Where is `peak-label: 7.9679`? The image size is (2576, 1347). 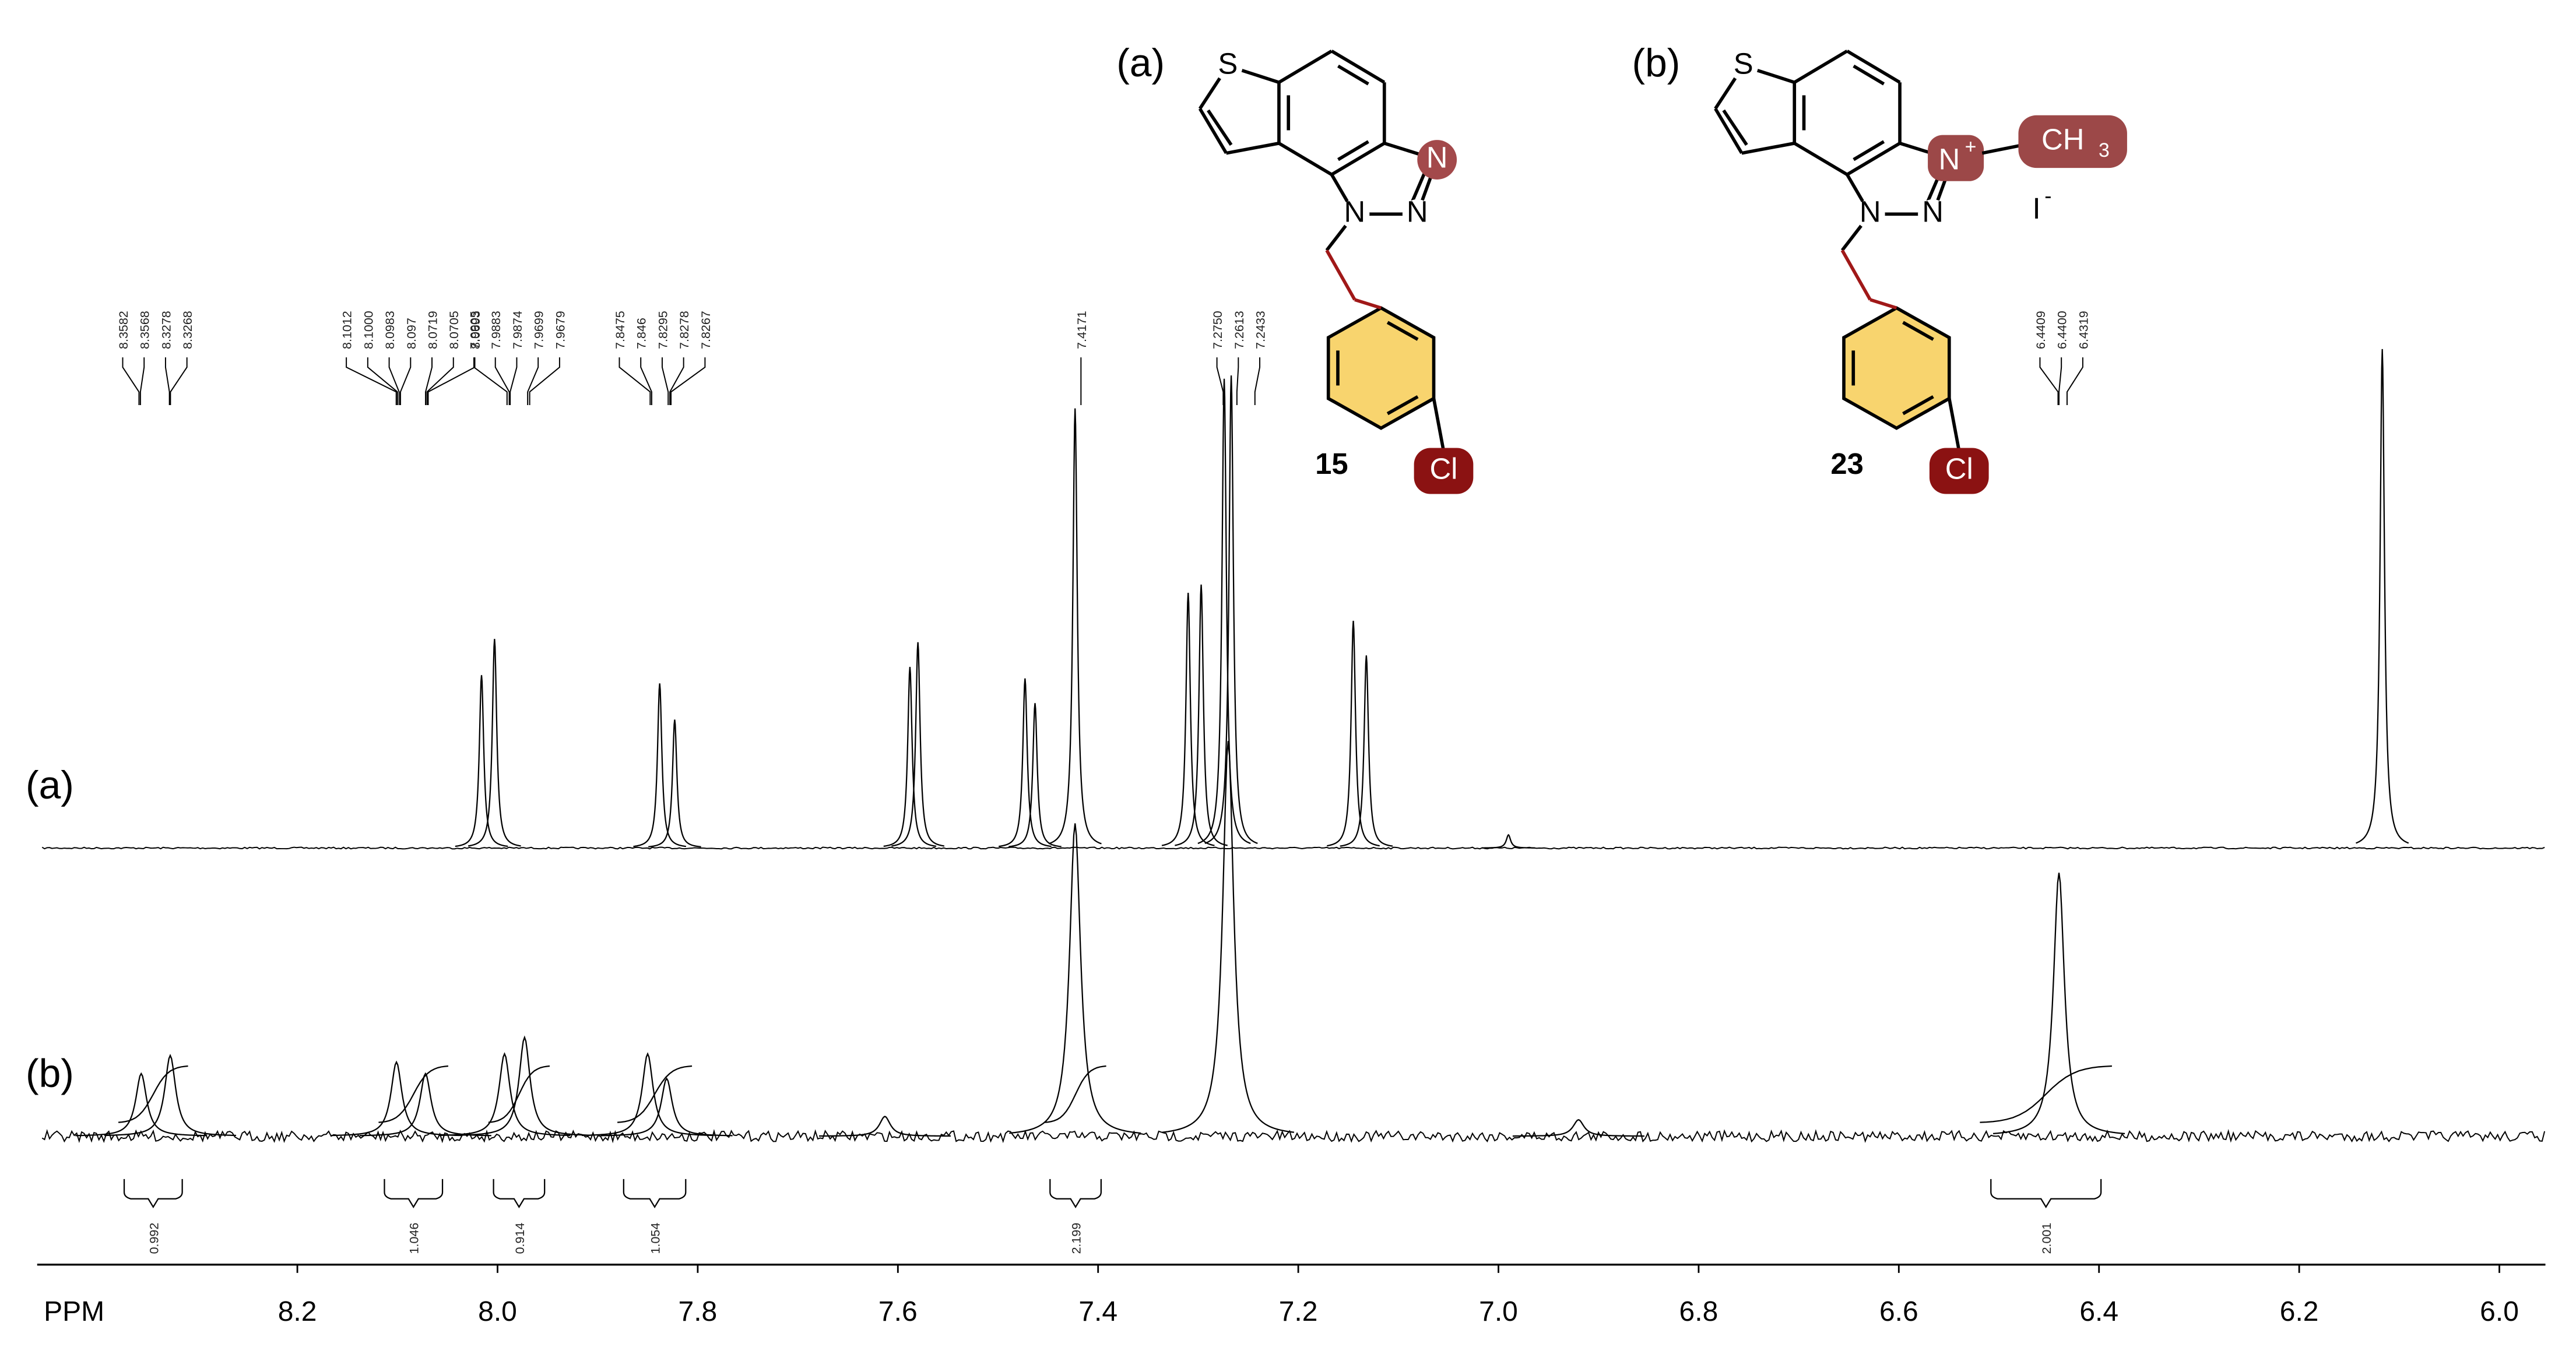 peak-label: 7.9679 is located at coordinates (560, 330).